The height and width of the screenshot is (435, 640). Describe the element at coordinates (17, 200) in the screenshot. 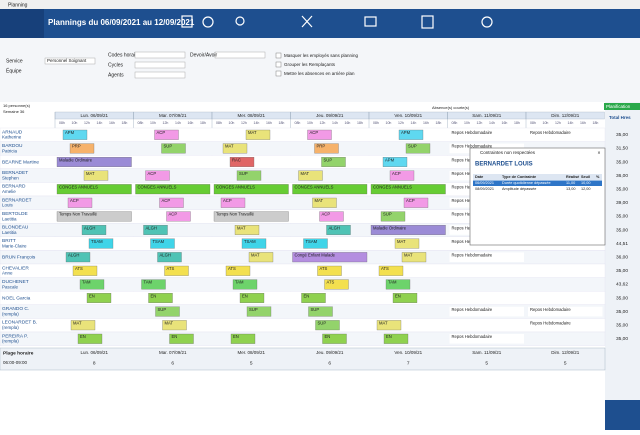

I see `employee-name: BERNARDET` at that location.